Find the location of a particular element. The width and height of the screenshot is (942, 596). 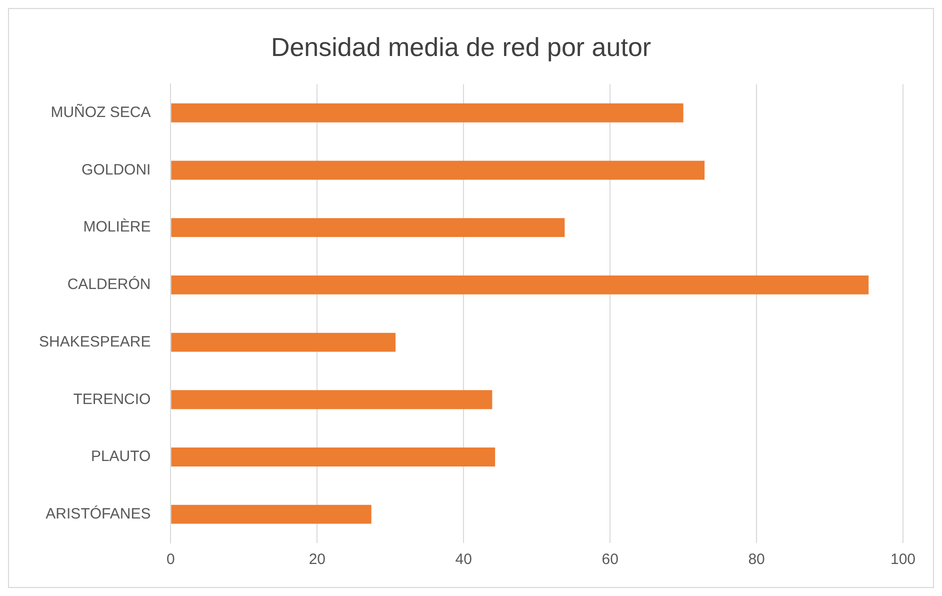

y-tick-label: PLAUTO is located at coordinates (120, 457).